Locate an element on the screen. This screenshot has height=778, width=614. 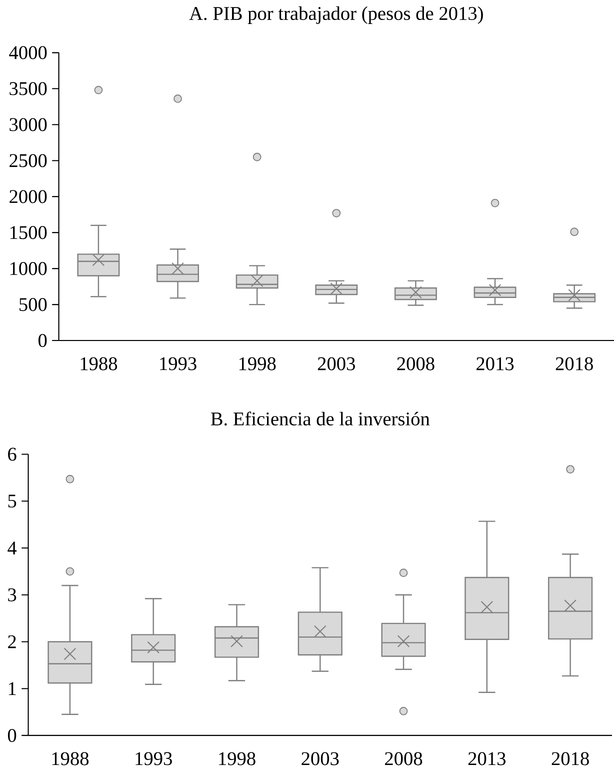
y-tick-label: 2000 is located at coordinates (28, 197).